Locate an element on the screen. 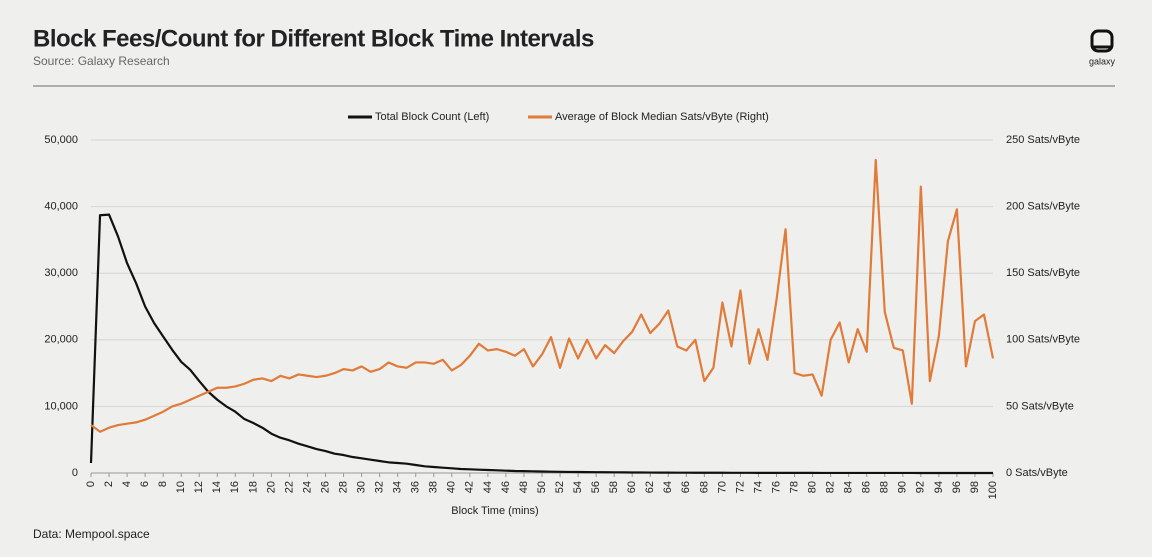 Image resolution: width=1152 pixels, height=557 pixels. x-tick-label: 26 is located at coordinates (325, 487).